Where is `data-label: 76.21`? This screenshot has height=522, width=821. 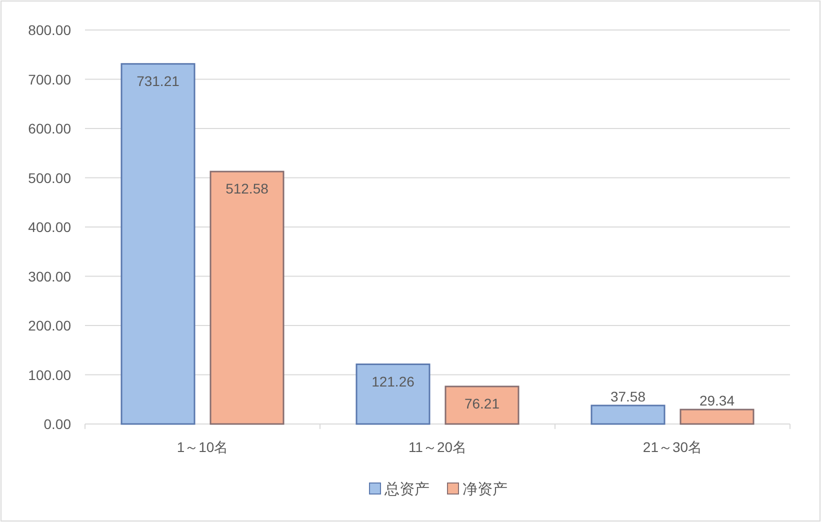 data-label: 76.21 is located at coordinates (482, 403).